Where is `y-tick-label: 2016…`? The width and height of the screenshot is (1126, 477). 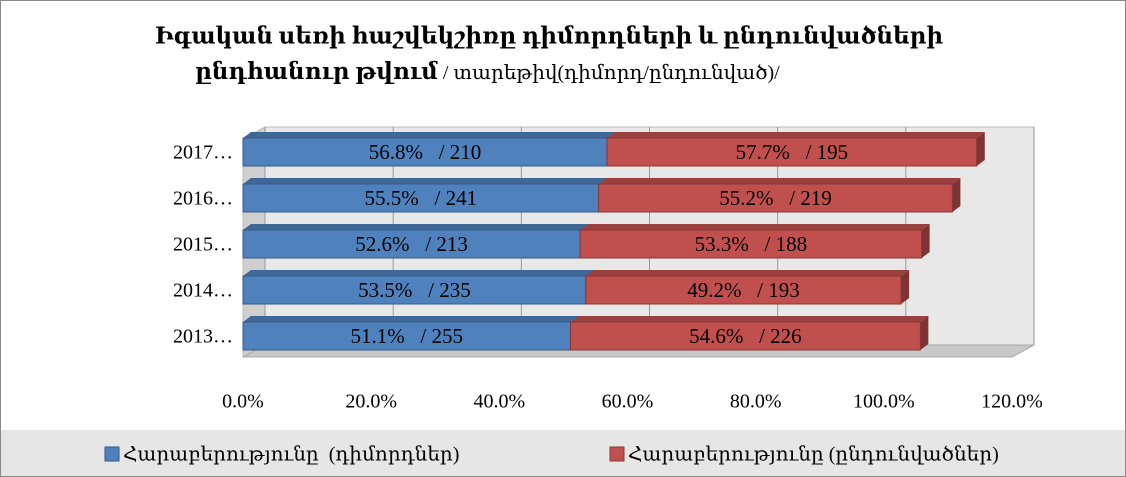
y-tick-label: 2016… is located at coordinates (203, 199).